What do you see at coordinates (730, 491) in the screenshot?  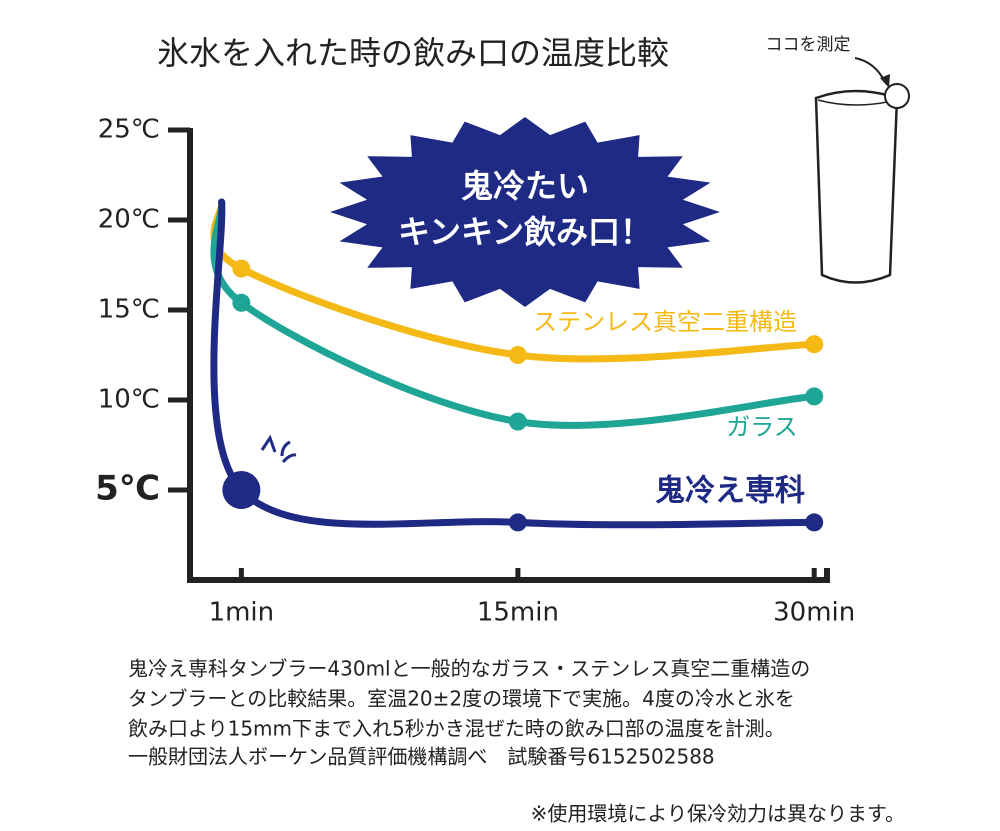 I see `legend-label: 鬼冷え専科` at bounding box center [730, 491].